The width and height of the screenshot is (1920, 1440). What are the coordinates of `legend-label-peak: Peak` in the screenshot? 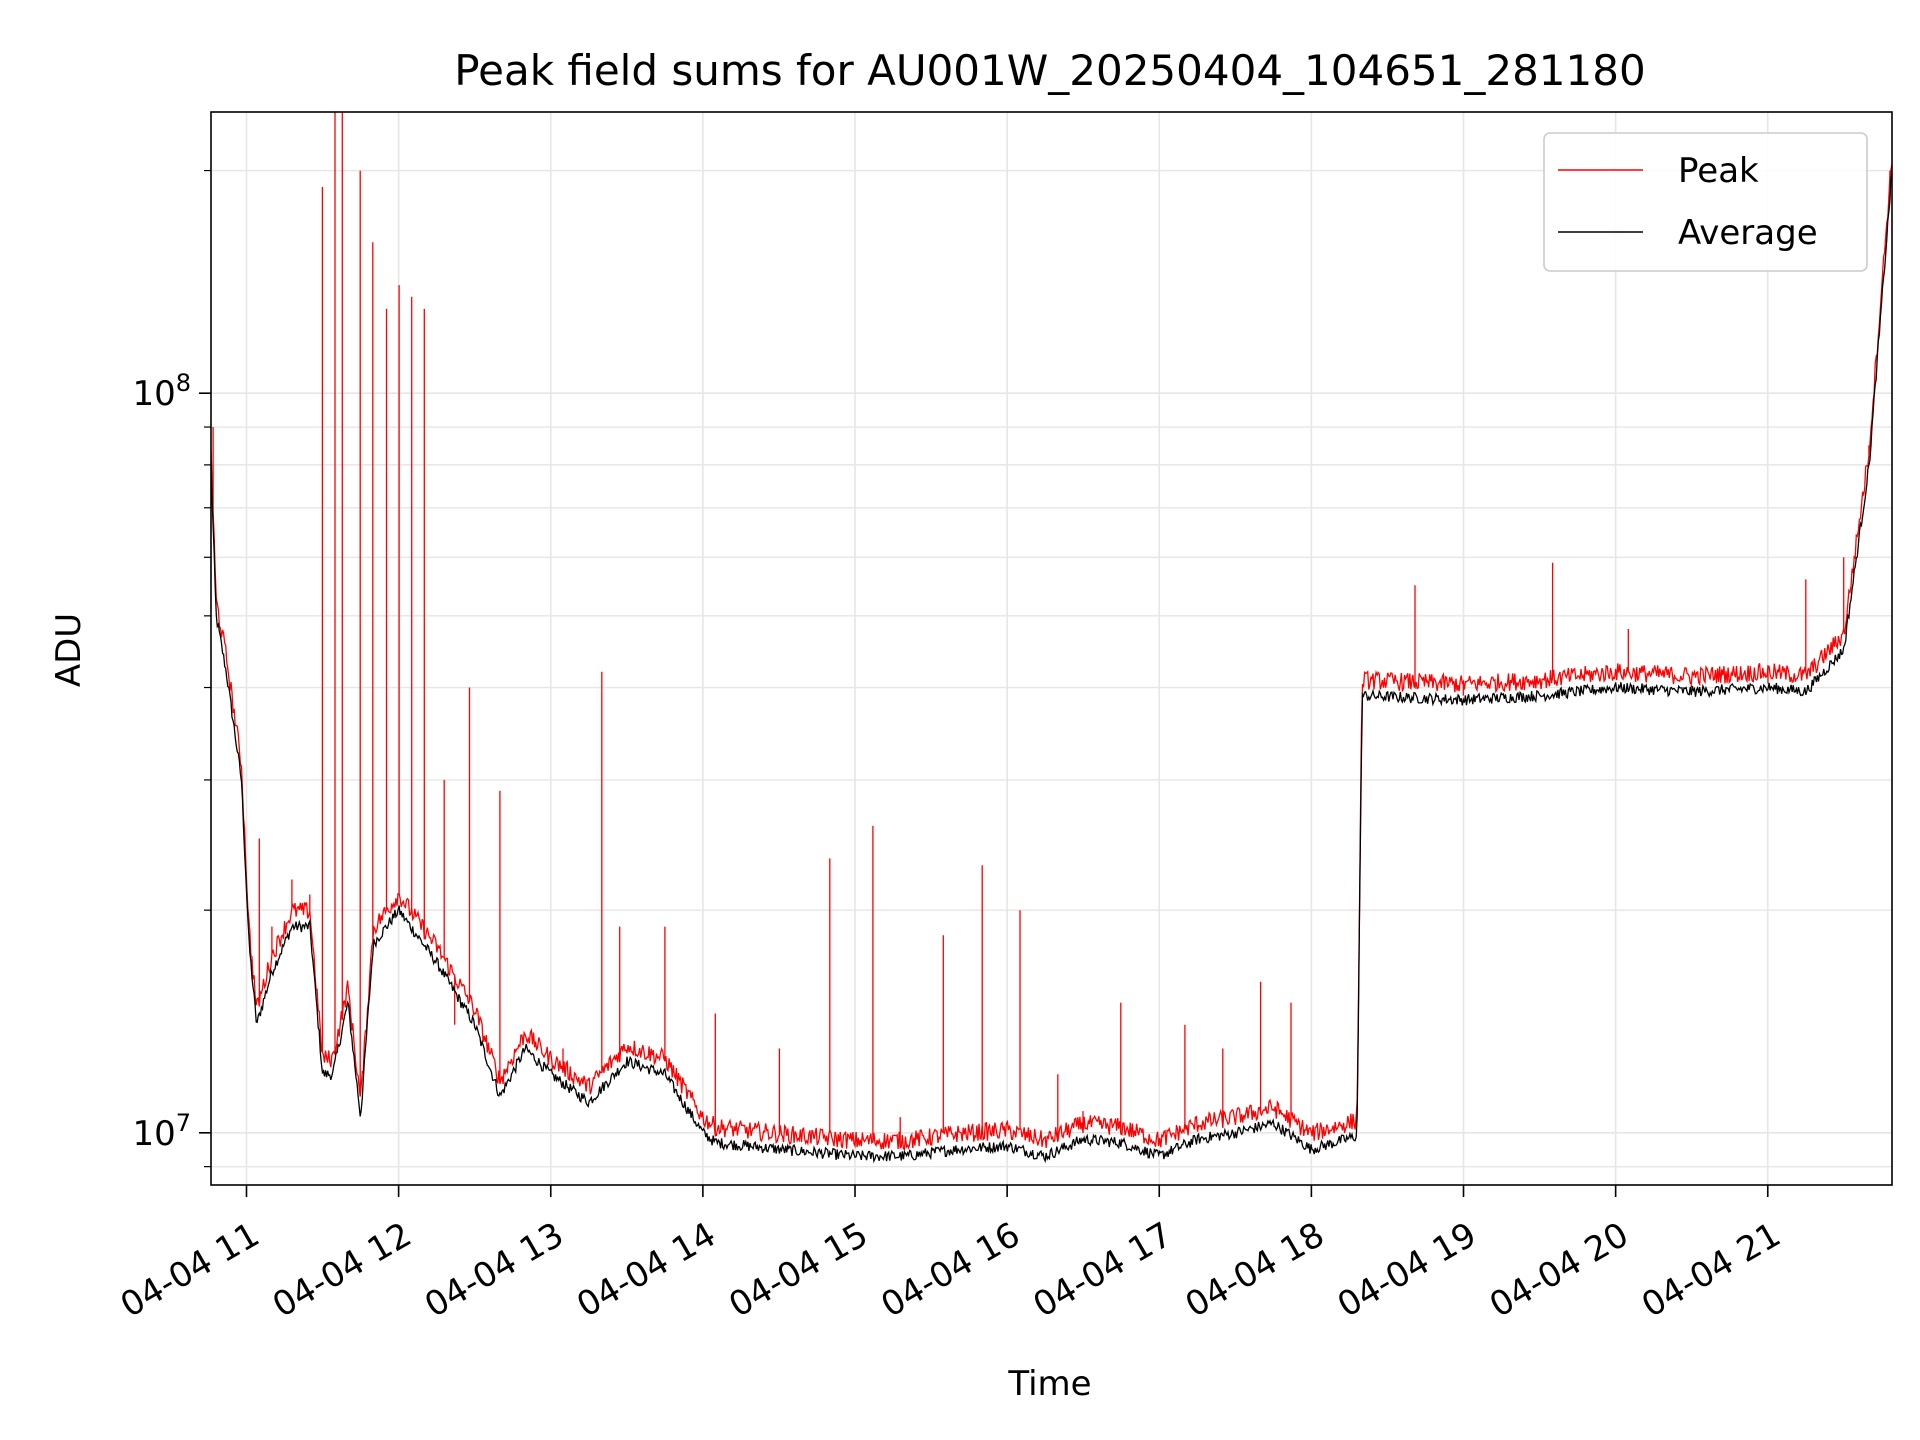 It's located at (1718, 171).